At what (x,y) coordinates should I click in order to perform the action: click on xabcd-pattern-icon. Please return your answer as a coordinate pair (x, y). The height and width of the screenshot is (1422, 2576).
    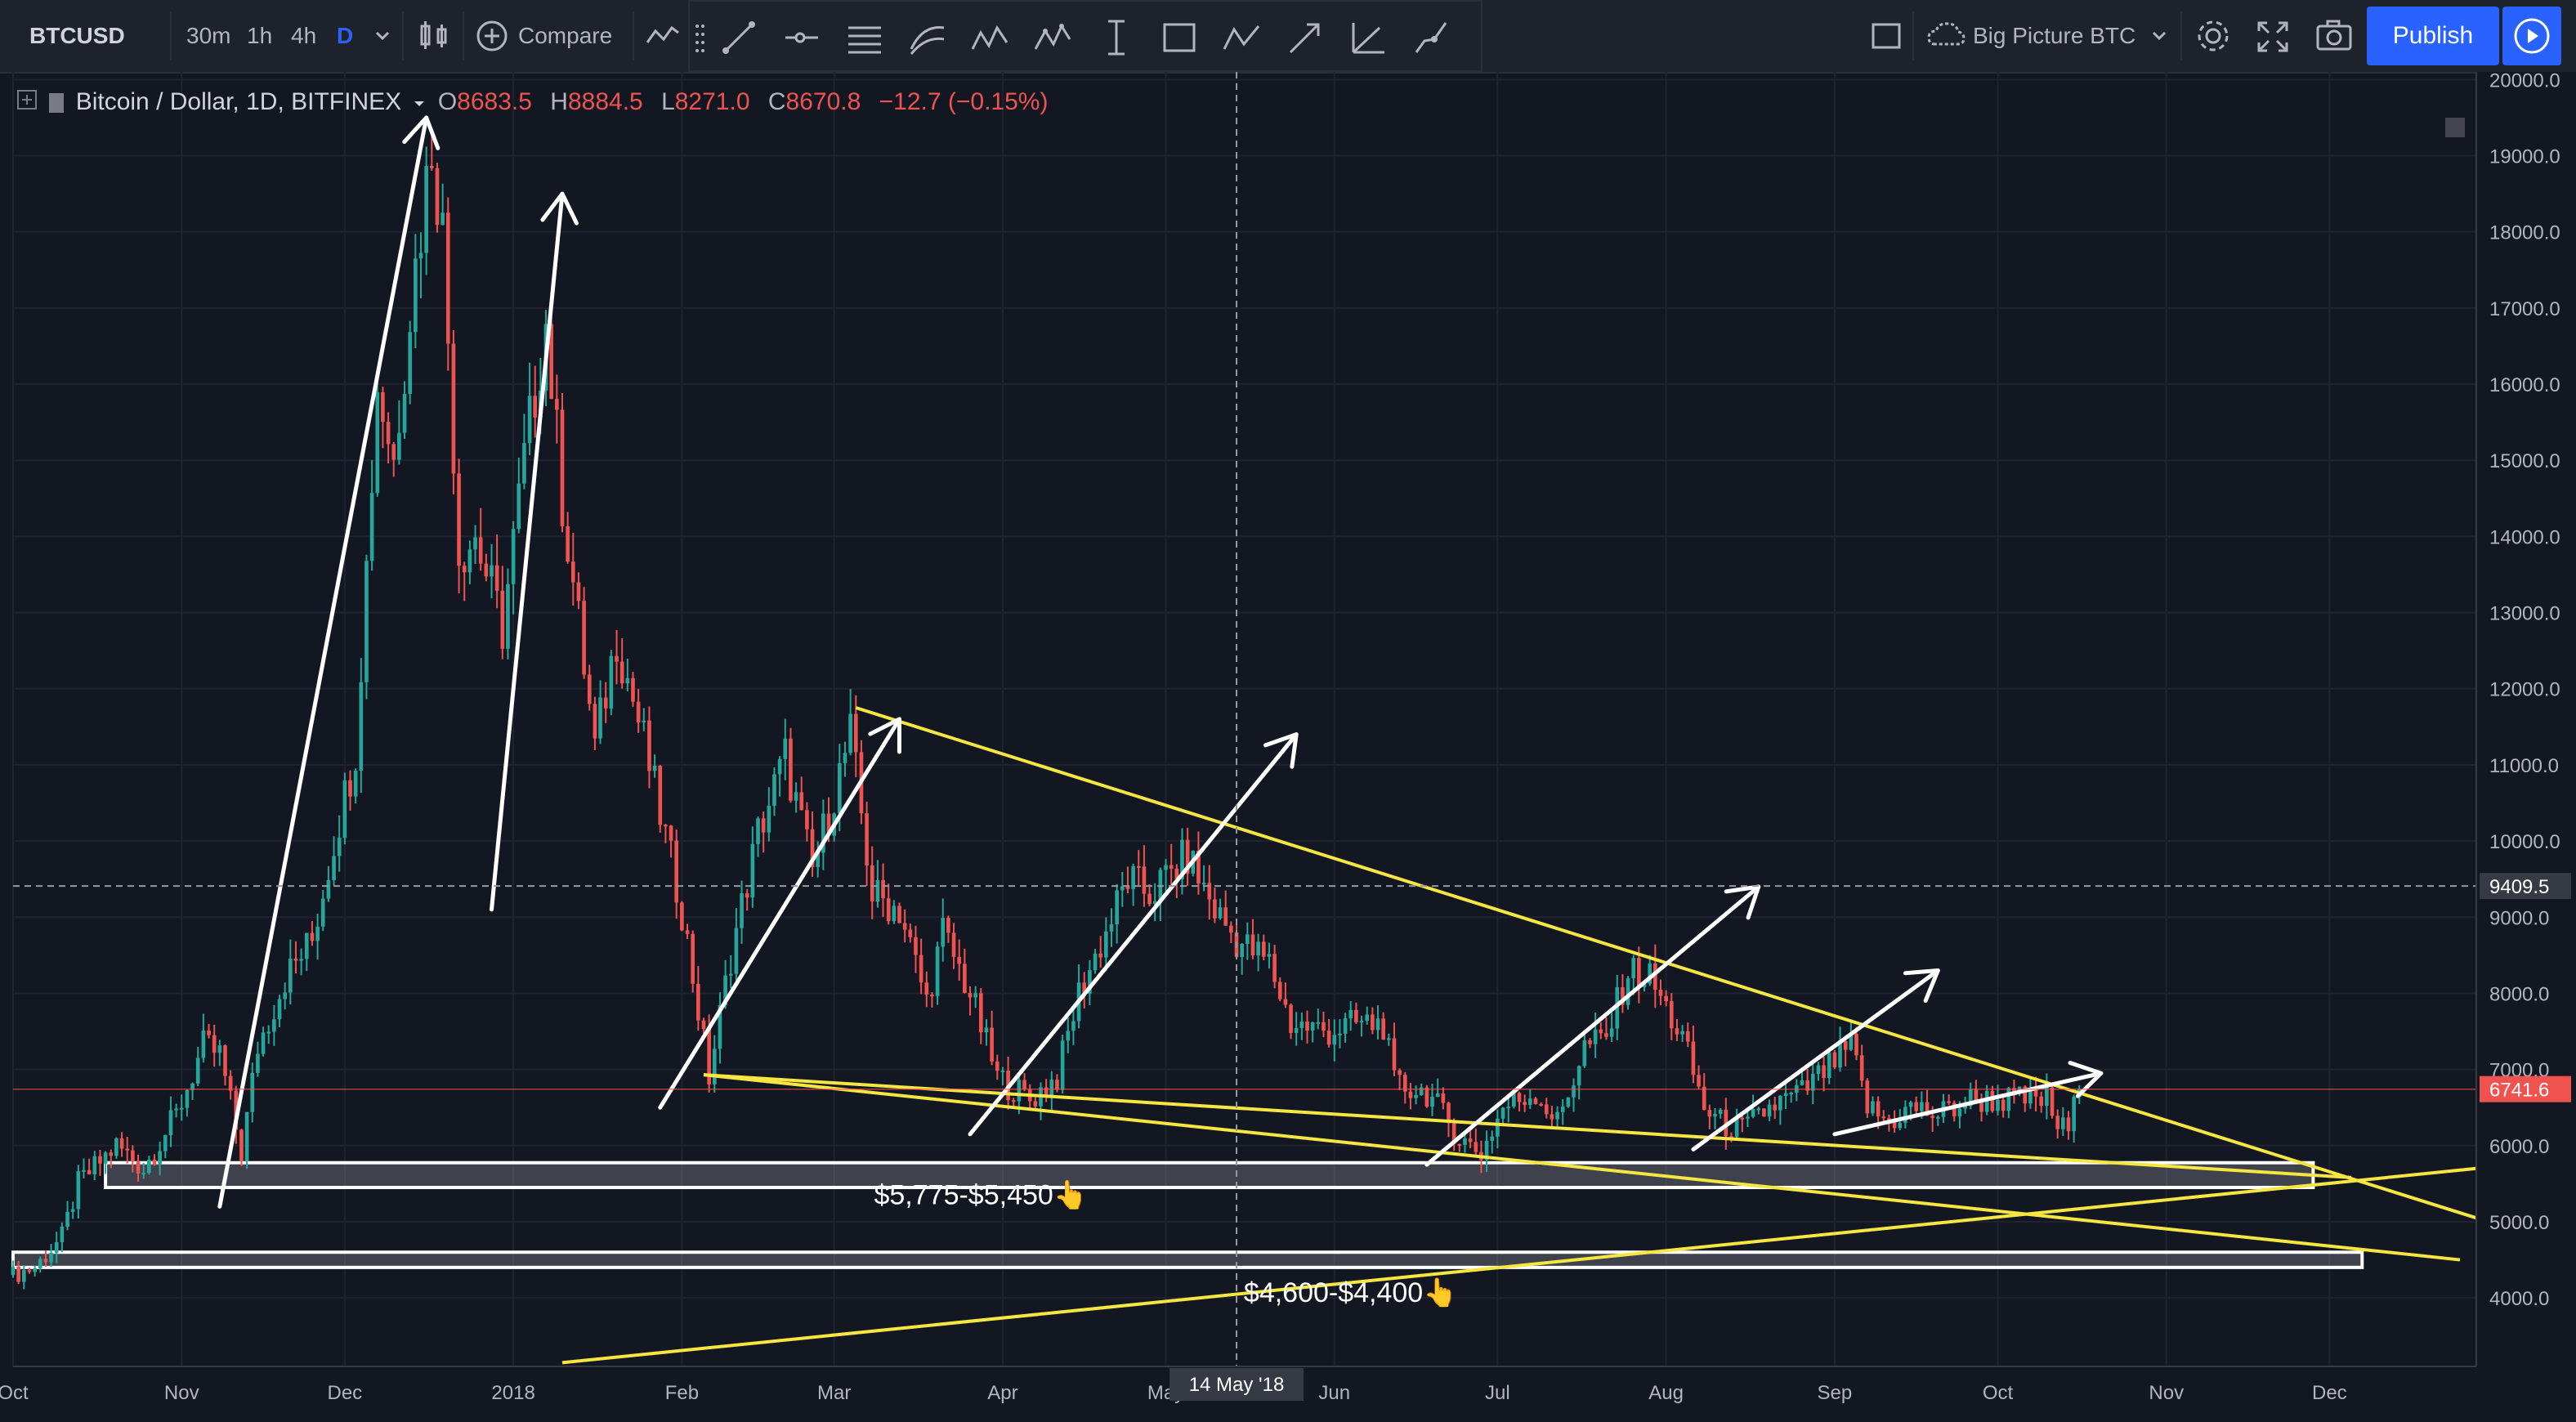
    Looking at the image, I should click on (990, 37).